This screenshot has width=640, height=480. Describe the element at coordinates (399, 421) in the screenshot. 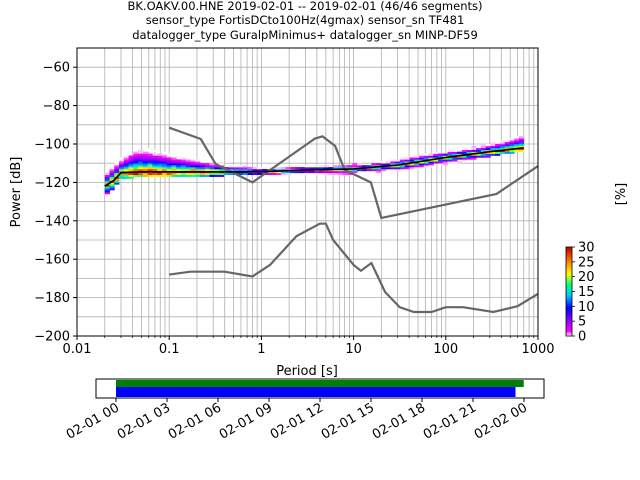

I see `time-tick-label: 02-01 18` at that location.